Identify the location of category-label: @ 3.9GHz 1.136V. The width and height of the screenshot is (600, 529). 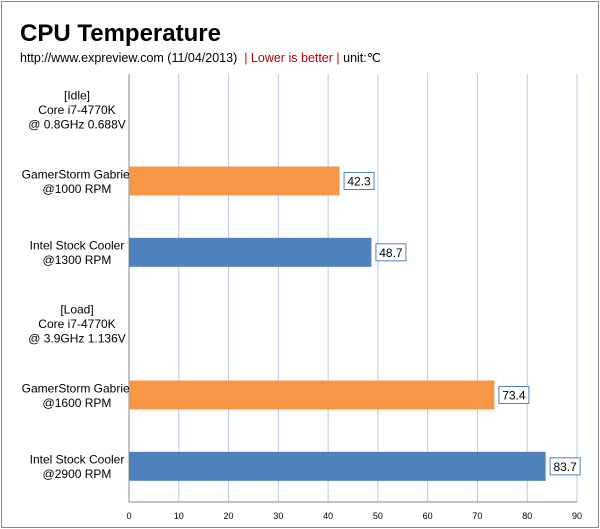
(77, 339).